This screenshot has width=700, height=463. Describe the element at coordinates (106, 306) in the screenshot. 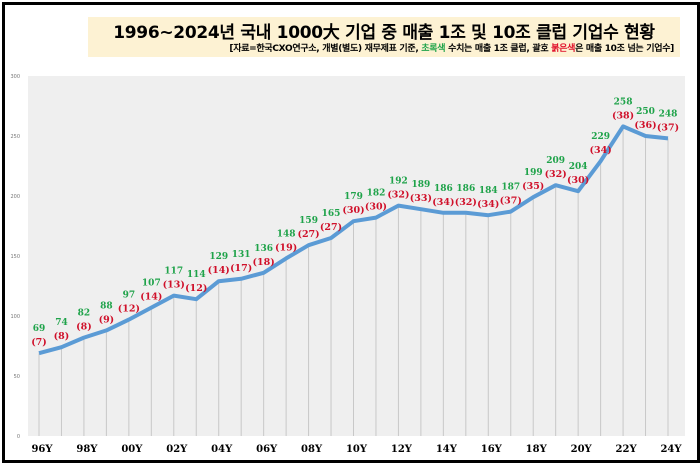

I see `data-label-1jo: 88` at that location.